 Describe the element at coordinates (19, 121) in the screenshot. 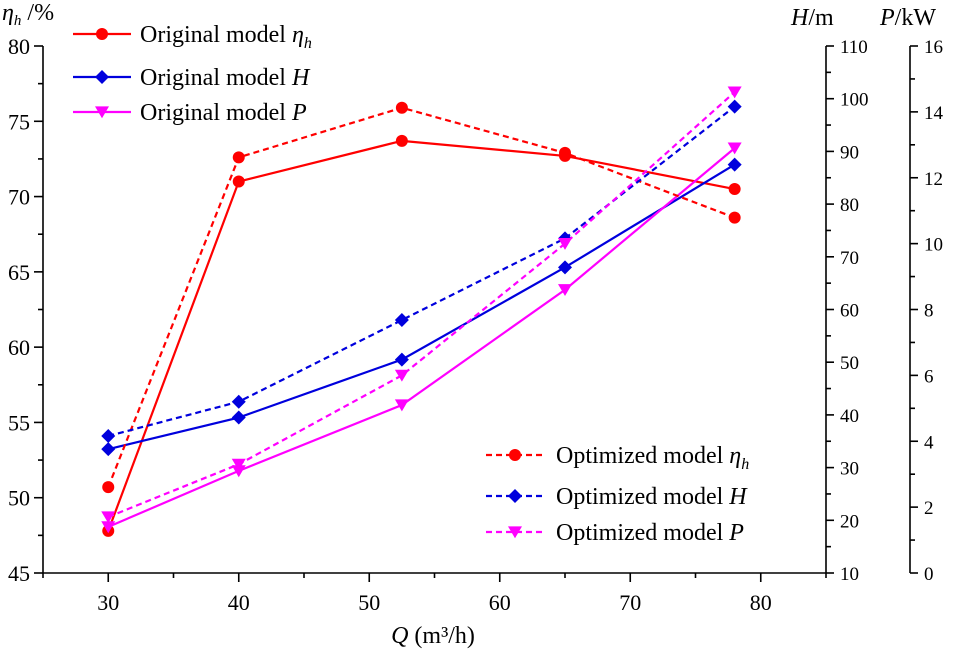

I see `left-tick-label: 75` at that location.